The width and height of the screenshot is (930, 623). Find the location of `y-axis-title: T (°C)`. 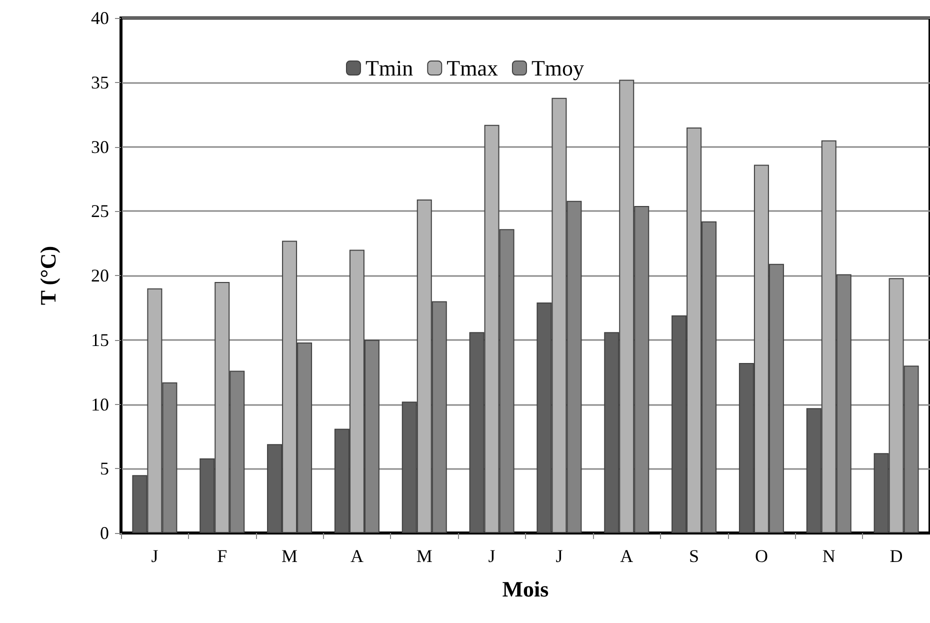

y-axis-title: T (°C) is located at coordinates (48, 276).